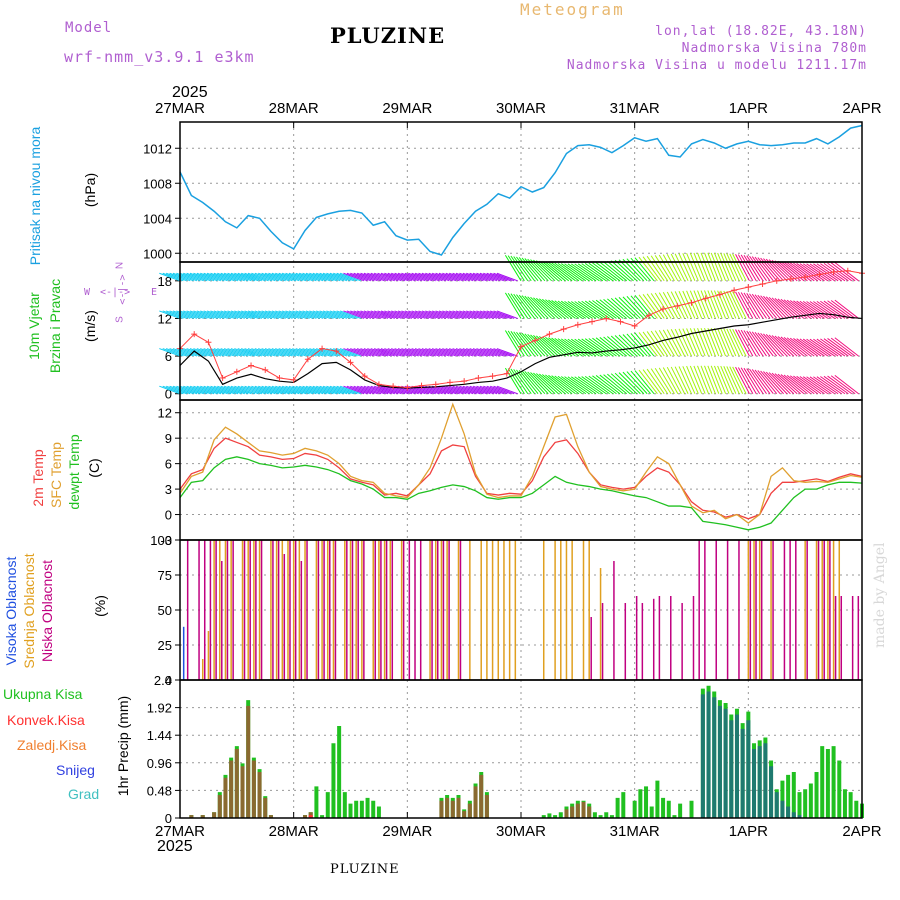  What do you see at coordinates (635, 831) in the screenshot?
I see `date-label-bottom: 31MAR` at bounding box center [635, 831].